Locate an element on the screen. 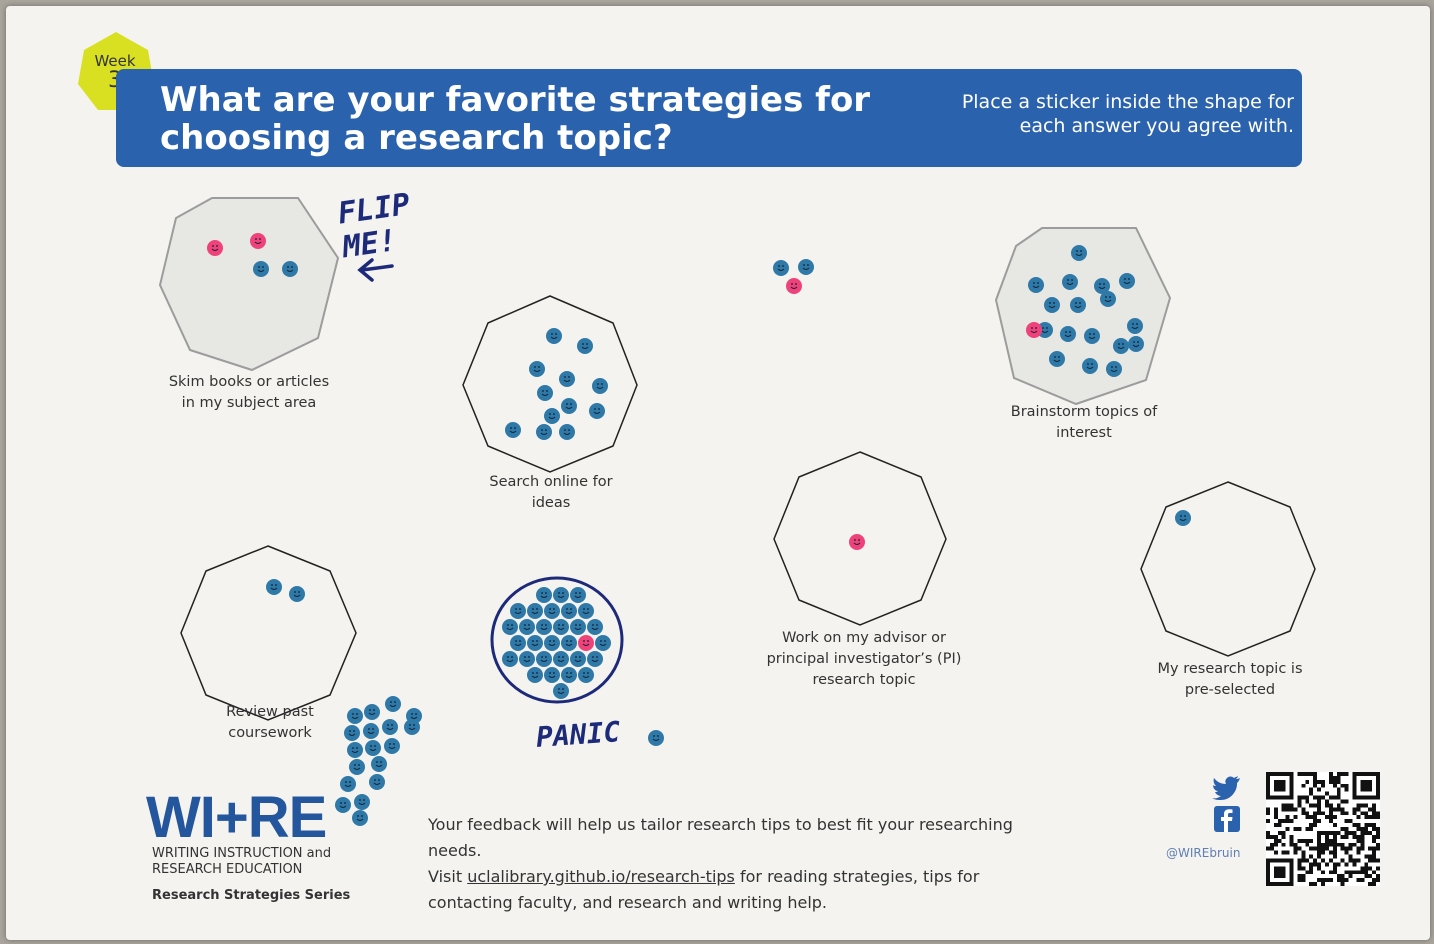 The image size is (1434, 944). facebook-icon is located at coordinates (1227, 819).